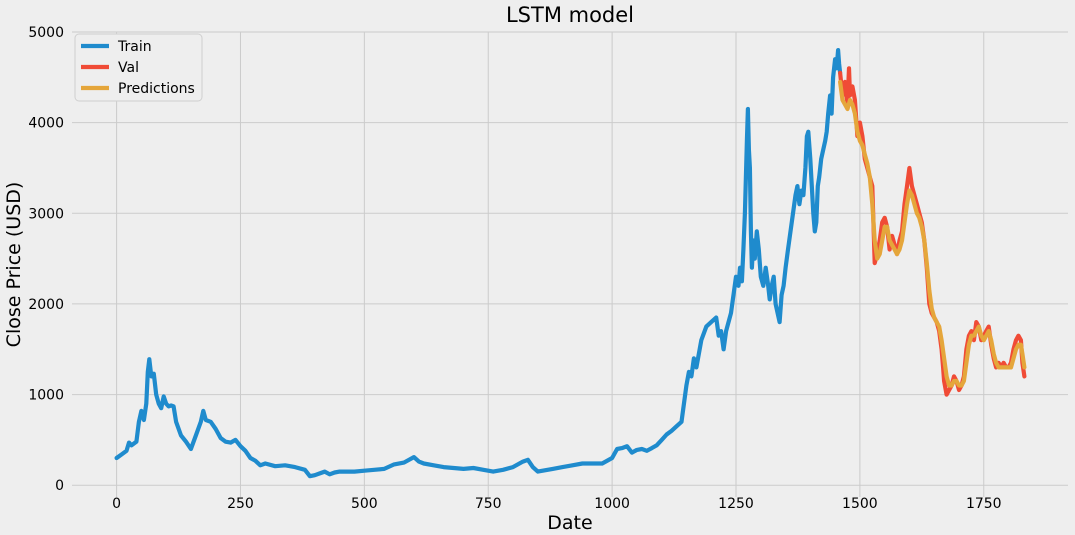 The height and width of the screenshot is (535, 1075). What do you see at coordinates (156, 89) in the screenshot?
I see `legend-label: Predictions` at bounding box center [156, 89].